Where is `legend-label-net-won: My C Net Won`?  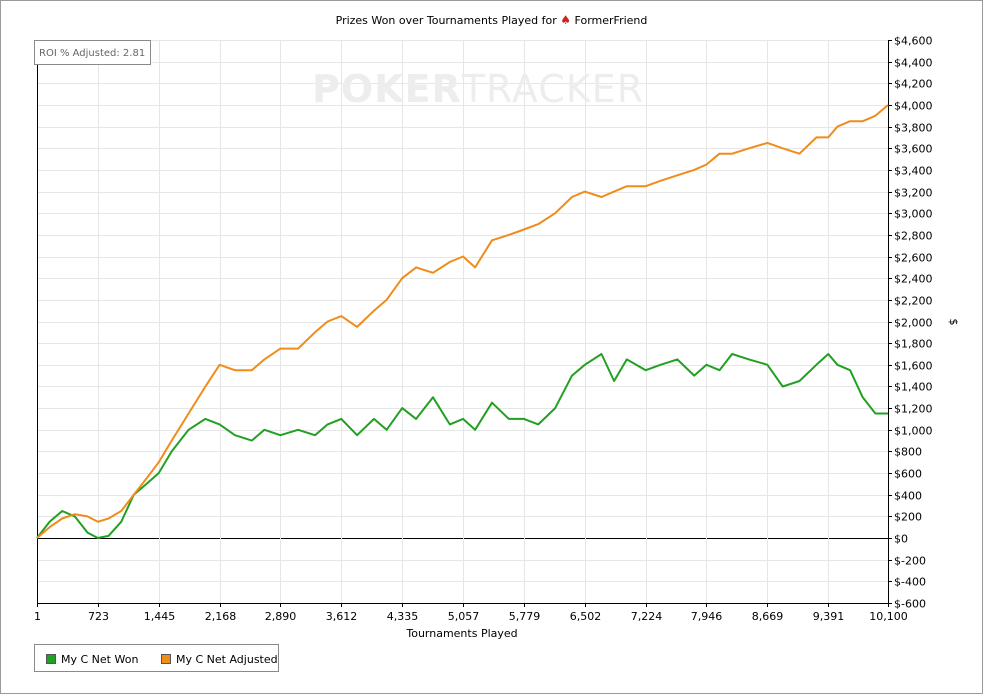
legend-label-net-won: My C Net Won is located at coordinates (100, 659).